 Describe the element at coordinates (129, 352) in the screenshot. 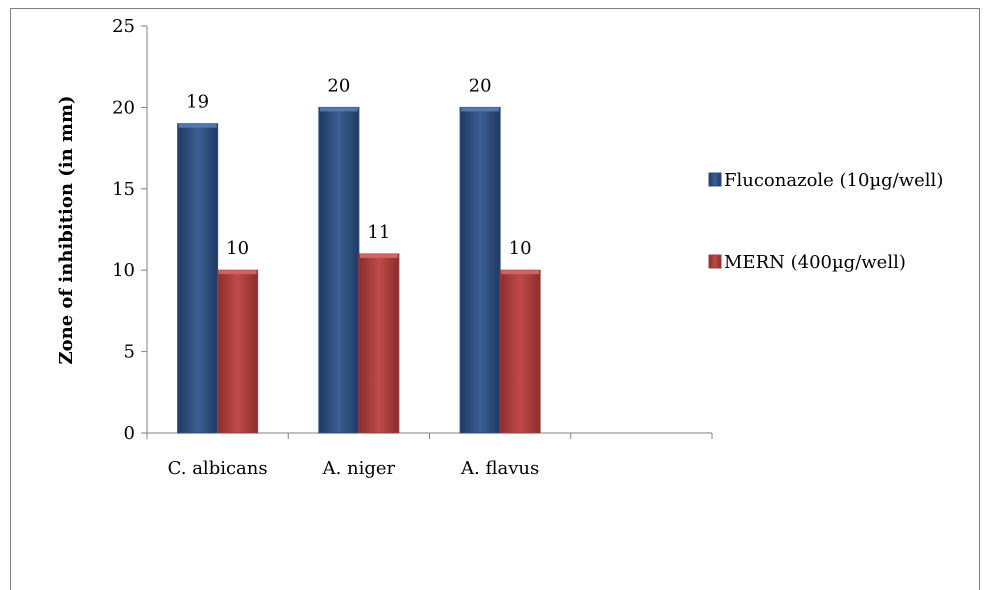

I see `y-tick-label: 5` at that location.